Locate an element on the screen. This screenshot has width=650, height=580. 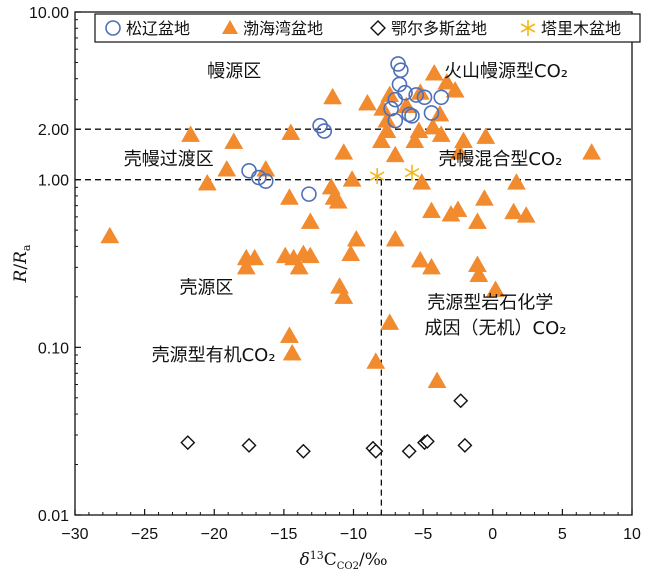
x-tick-label: −15 is located at coordinates (283, 534).